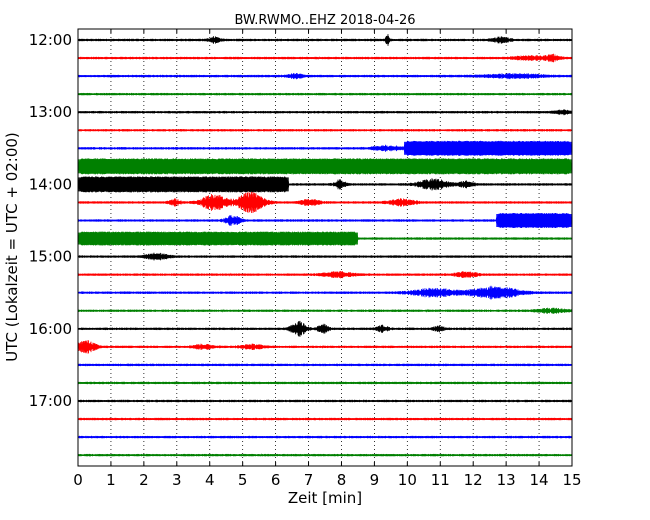 The height and width of the screenshot is (520, 650). What do you see at coordinates (309, 480) in the screenshot?
I see `x-tick-label: 7` at bounding box center [309, 480].